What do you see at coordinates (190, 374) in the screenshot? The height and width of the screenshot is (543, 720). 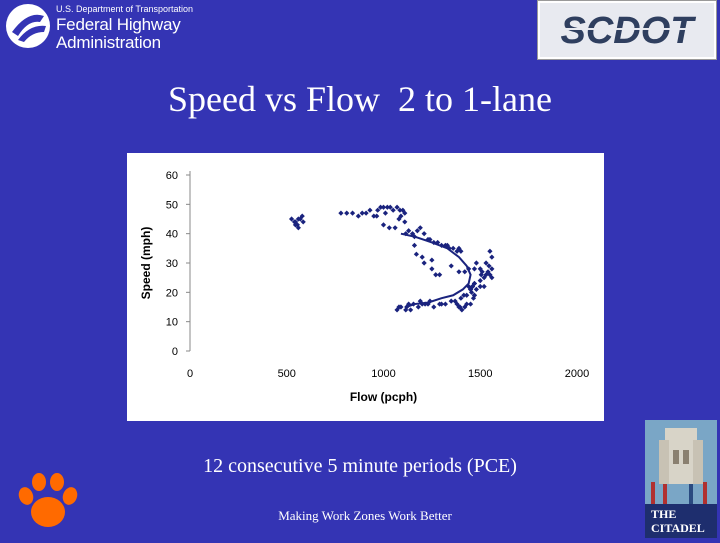 I see `x-tick-label: 0` at bounding box center [190, 374].